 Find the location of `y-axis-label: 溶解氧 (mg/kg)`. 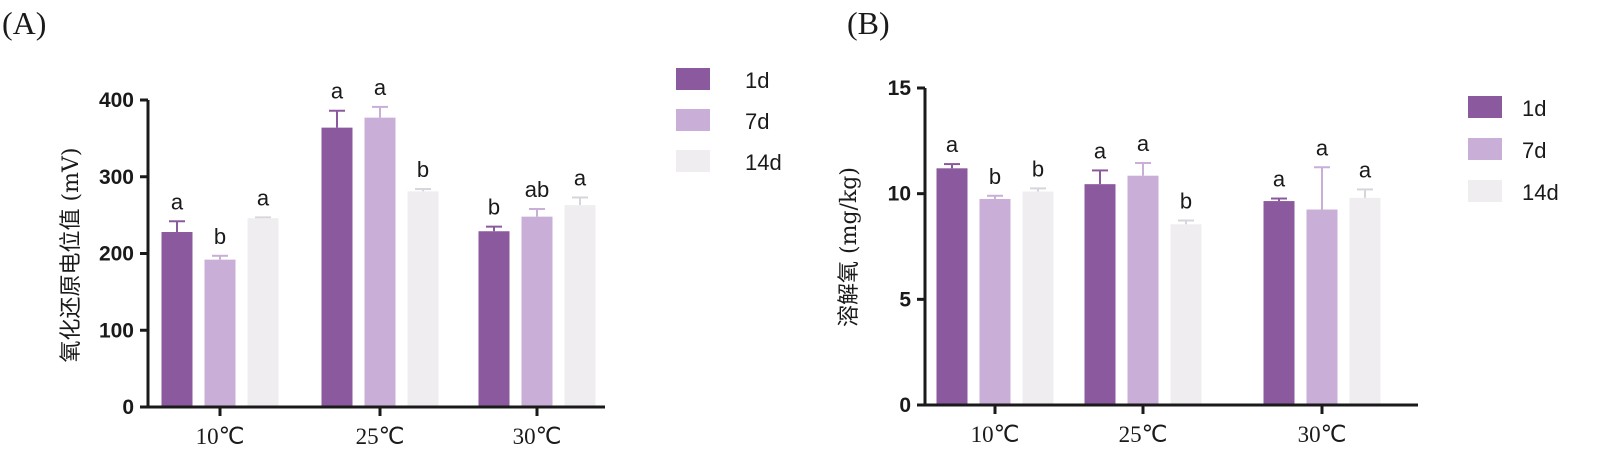

y-axis-label: 溶解氧 (mg/kg) is located at coordinates (849, 247).